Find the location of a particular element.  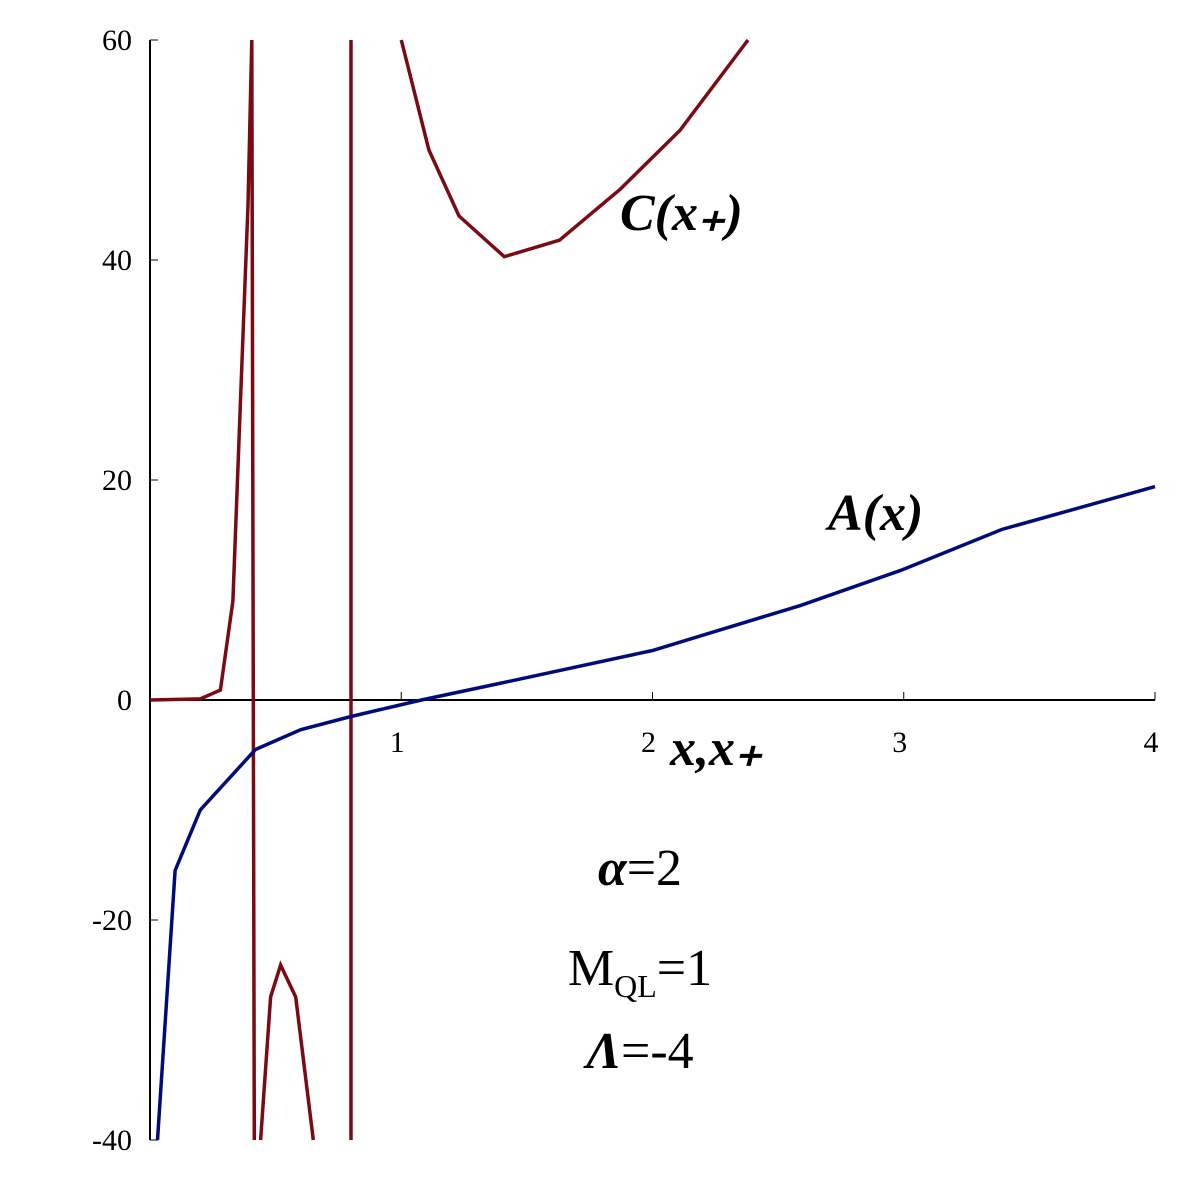

annotation-part: α is located at coordinates (613, 868).